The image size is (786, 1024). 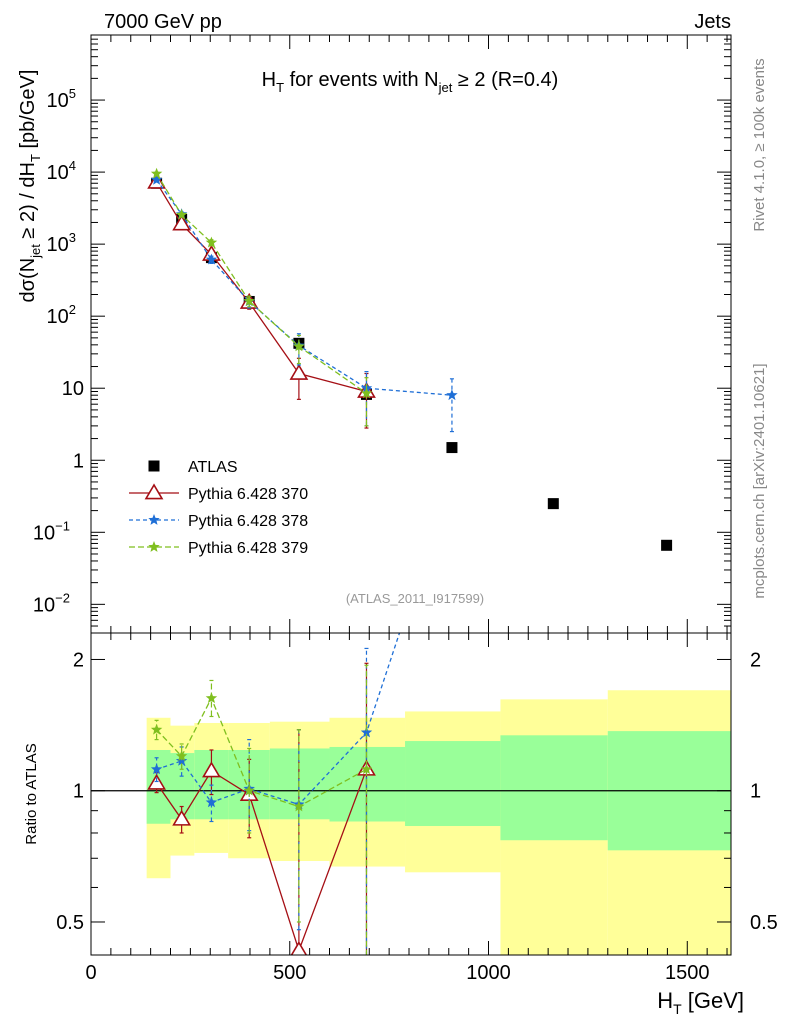 What do you see at coordinates (90, 973) in the screenshot?
I see `x-tick-label-0: 0` at bounding box center [90, 973].